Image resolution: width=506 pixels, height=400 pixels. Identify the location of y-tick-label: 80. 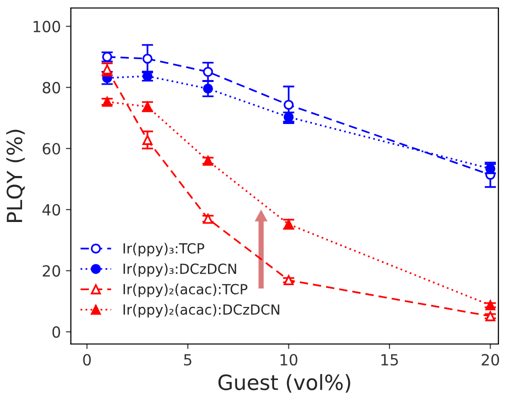
(51, 88).